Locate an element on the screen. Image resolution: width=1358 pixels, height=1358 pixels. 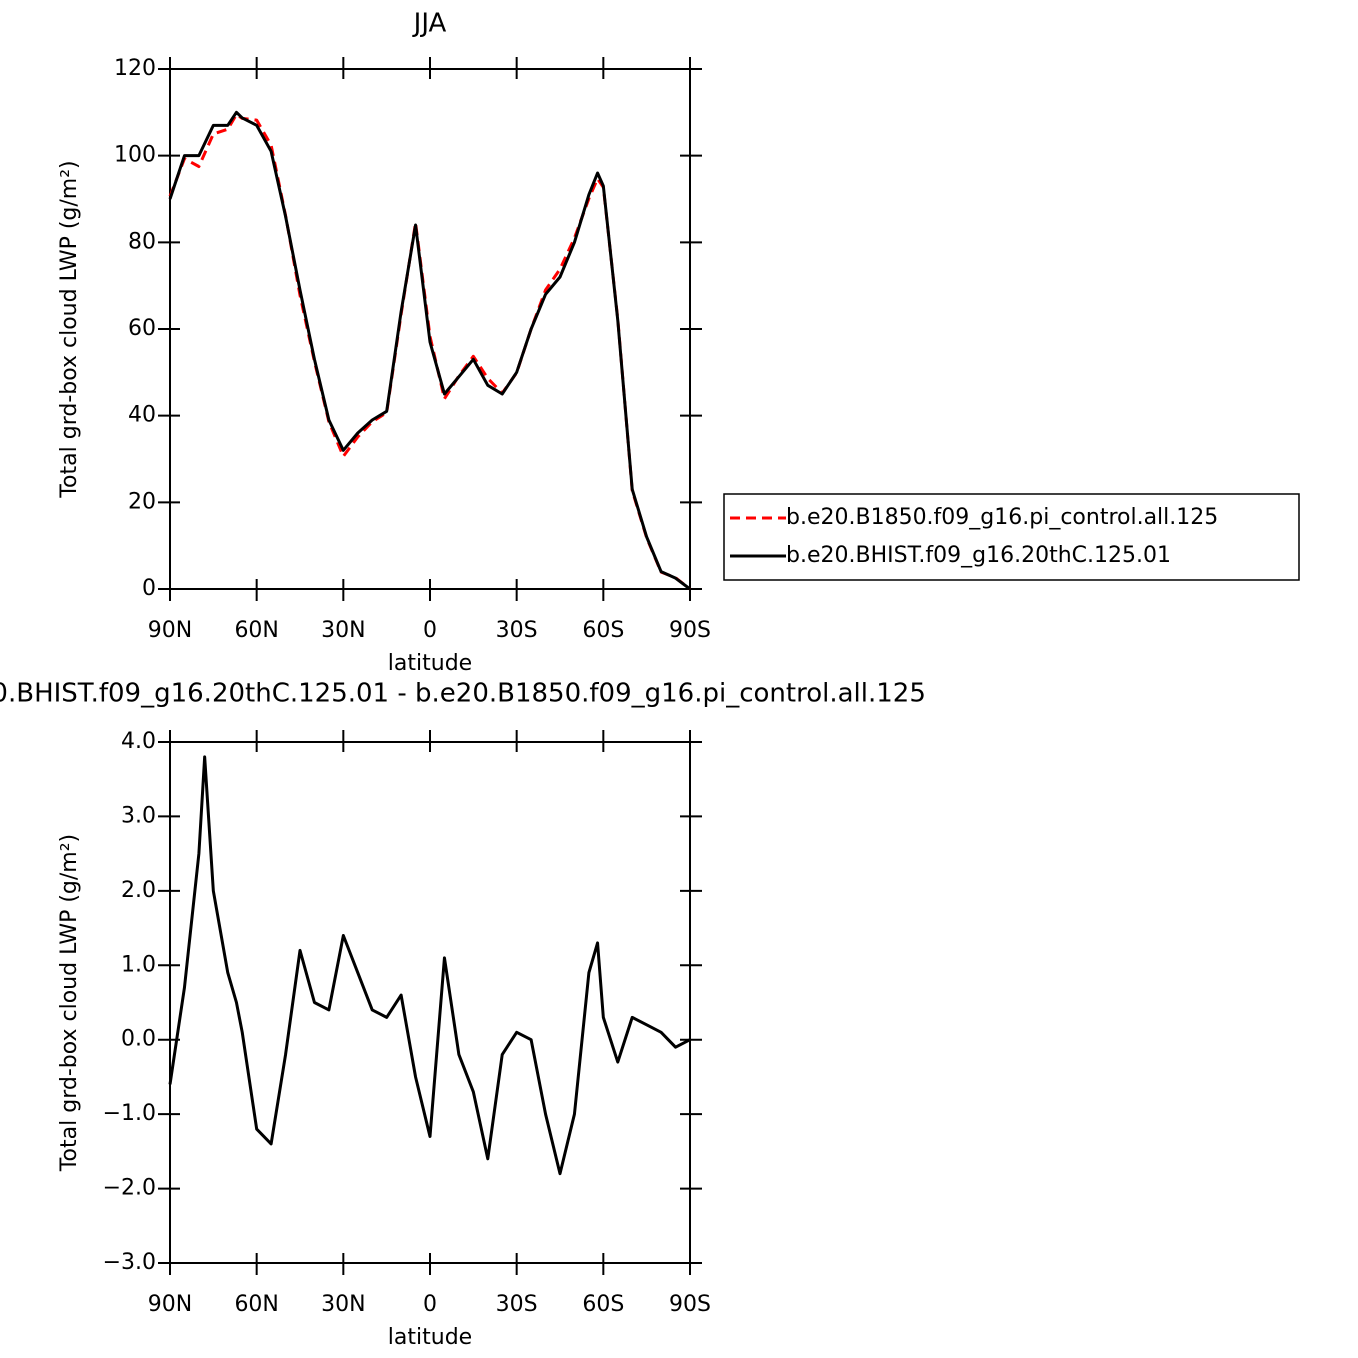
y-tick-label: 120 is located at coordinates (135, 68).